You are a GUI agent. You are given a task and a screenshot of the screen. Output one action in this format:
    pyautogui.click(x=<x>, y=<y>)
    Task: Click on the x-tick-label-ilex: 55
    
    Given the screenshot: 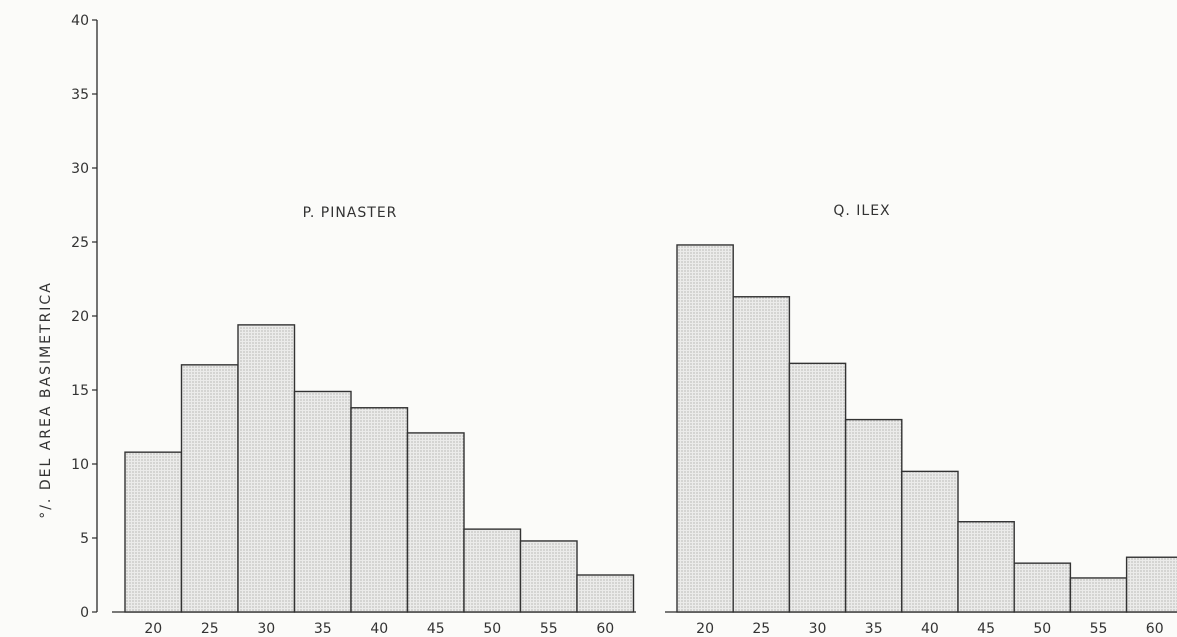 What is the action you would take?
    pyautogui.click(x=1099, y=629)
    